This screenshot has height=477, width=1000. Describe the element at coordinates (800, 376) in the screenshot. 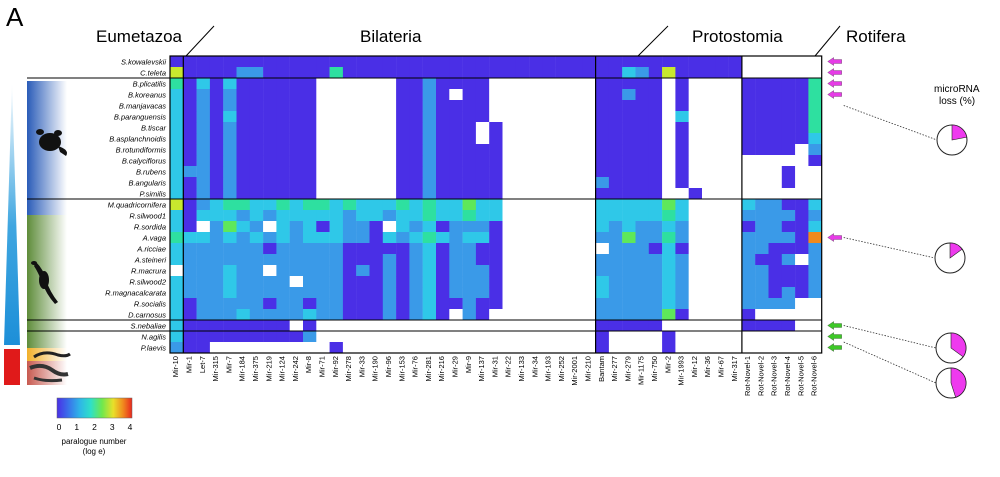

I see `column-label: Rot-Novel-5` at that location.